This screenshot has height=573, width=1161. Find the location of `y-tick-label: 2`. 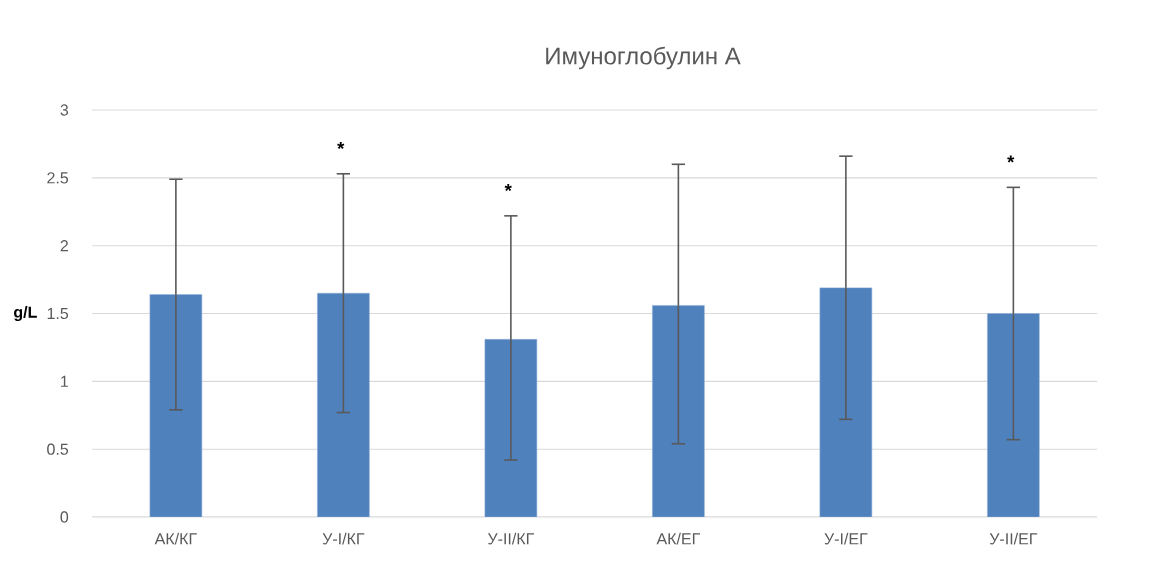

y-tick-label: 2 is located at coordinates (64, 246).